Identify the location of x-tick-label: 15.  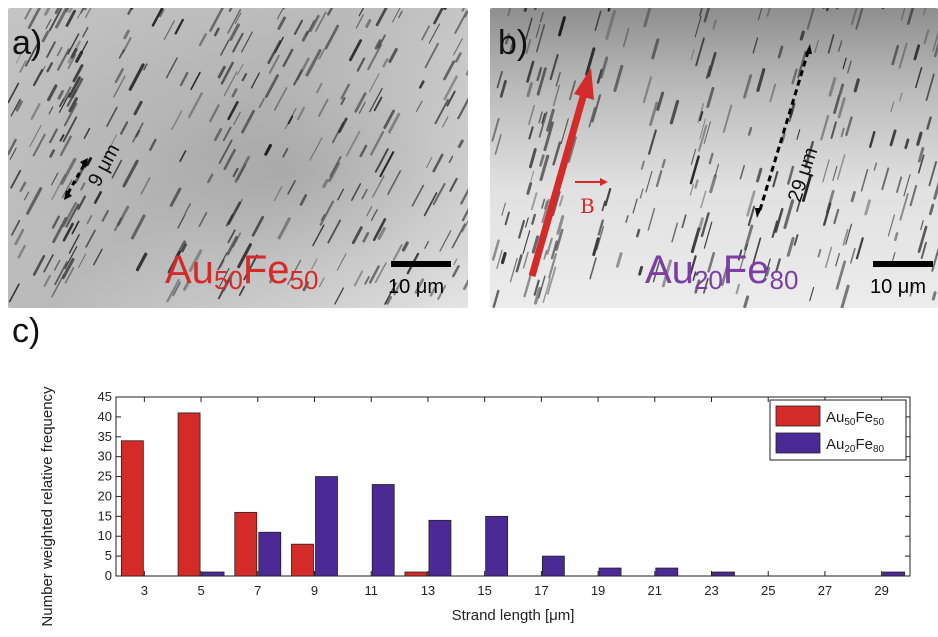
(484, 590).